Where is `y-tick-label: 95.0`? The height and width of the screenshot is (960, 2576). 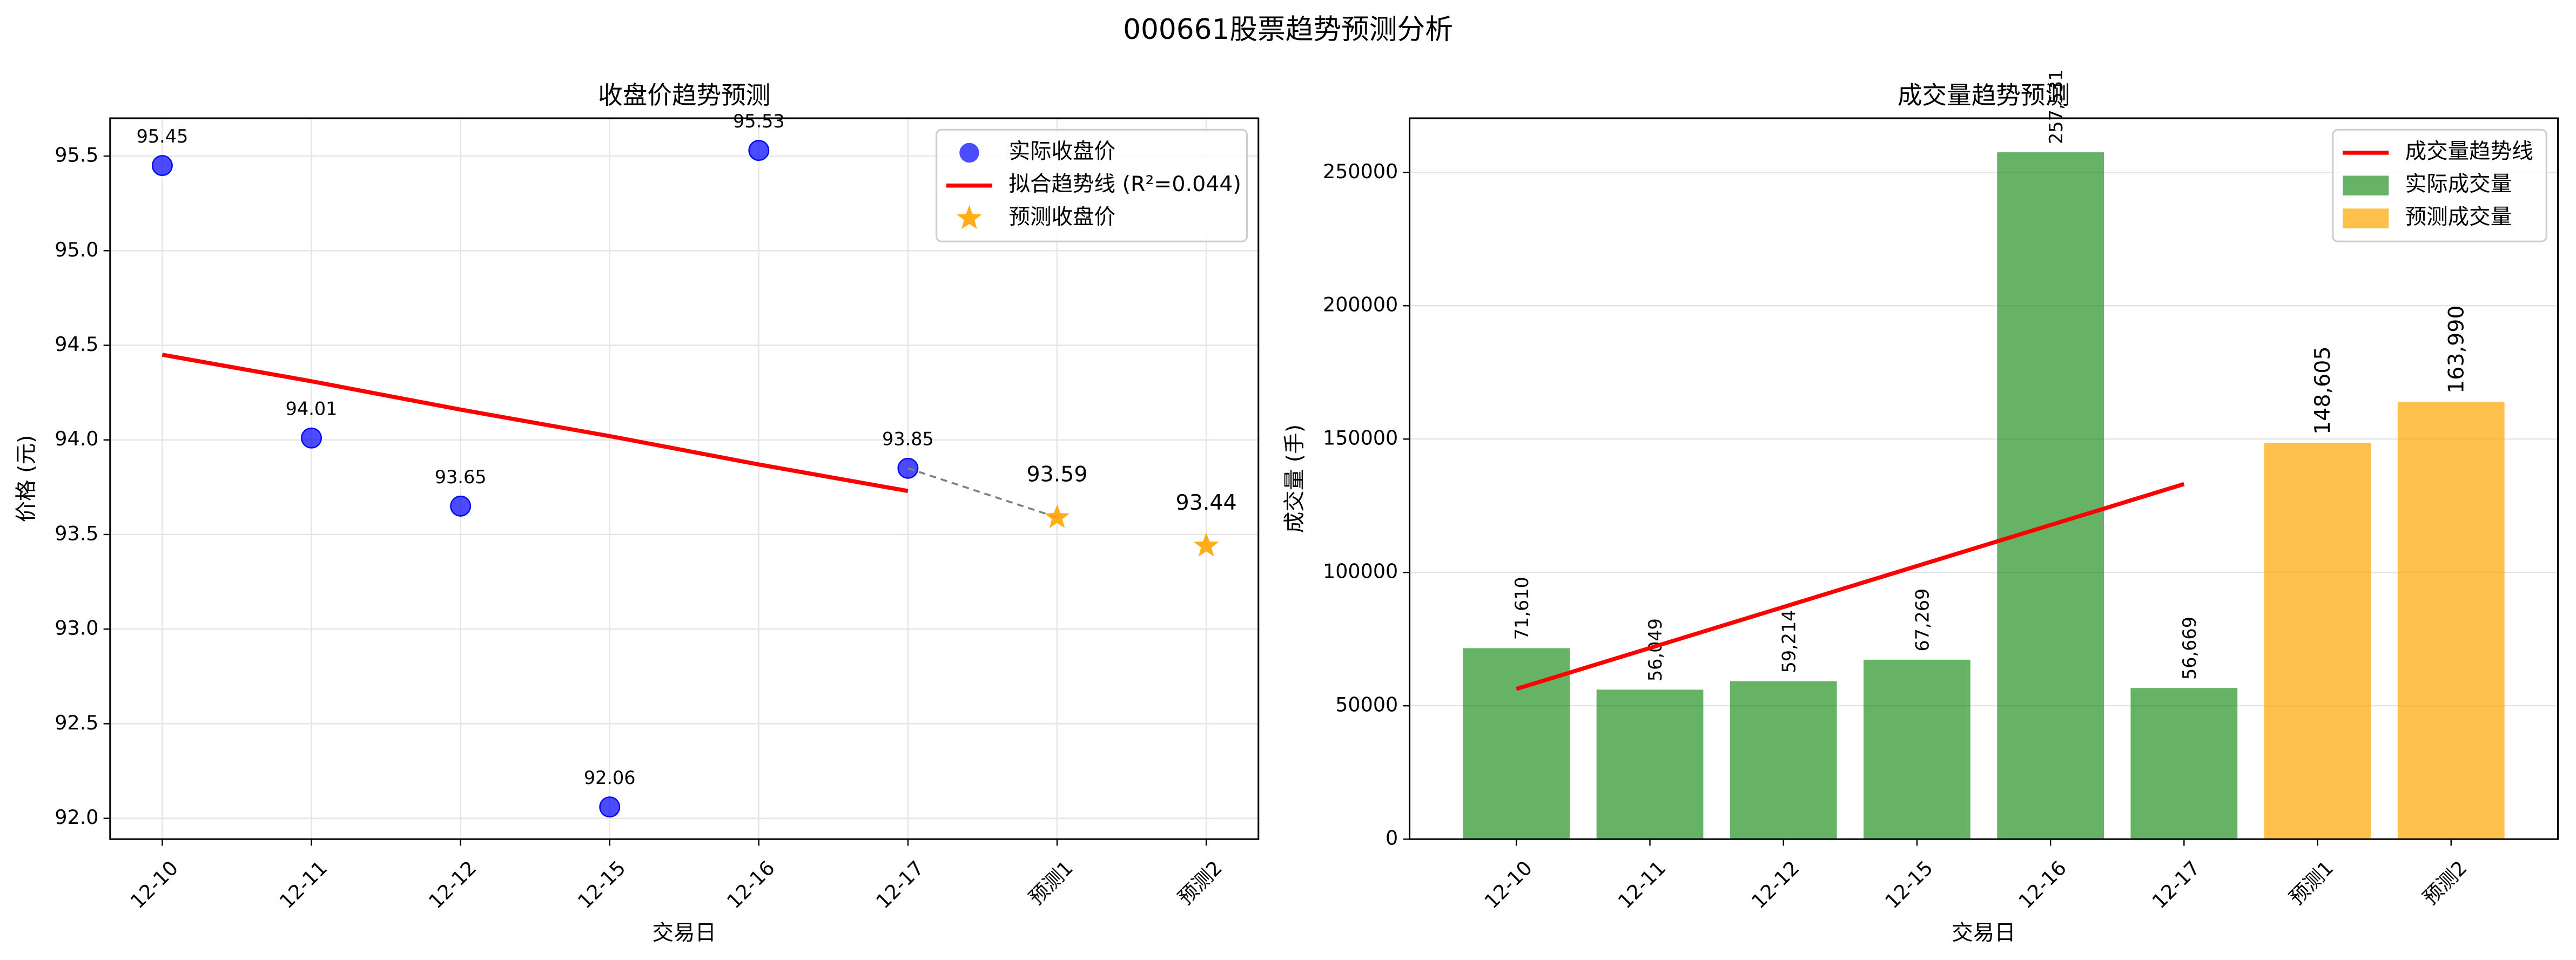
y-tick-label: 95.0 is located at coordinates (76, 249).